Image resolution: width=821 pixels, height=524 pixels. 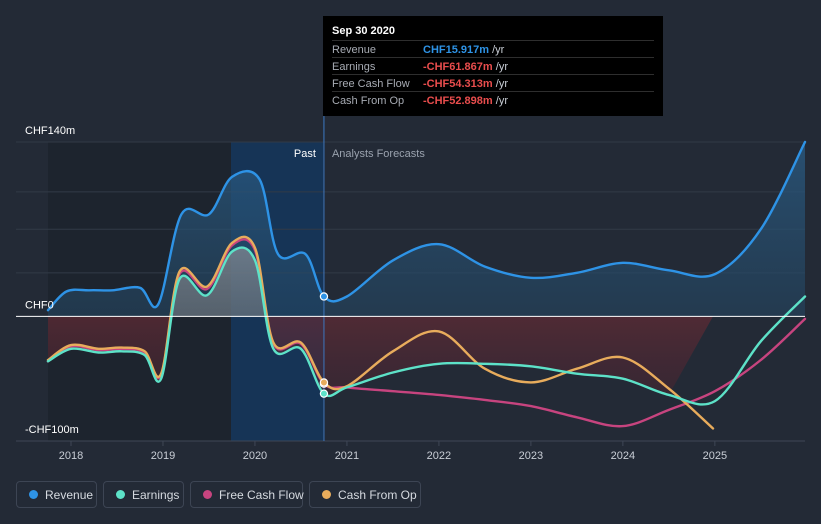 I want to click on tooltip-date: Sep 30 2020, so click(x=363, y=31).